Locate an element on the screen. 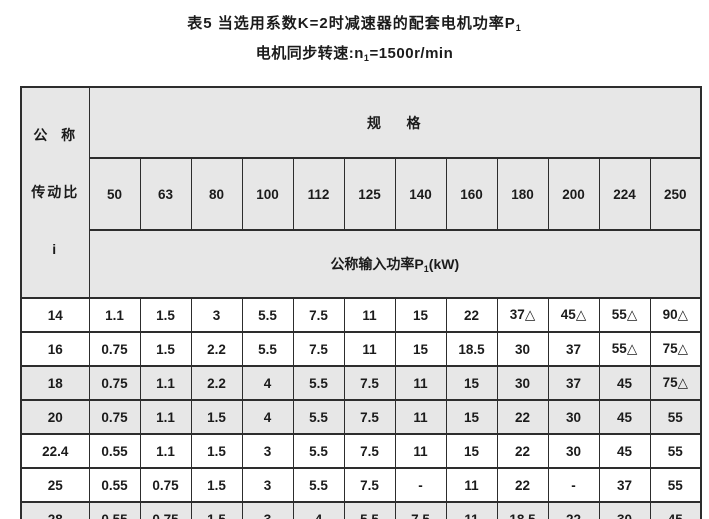 The width and height of the screenshot is (709, 519). ratio-column-header: 公 称 传动比 i is located at coordinates (55, 192).